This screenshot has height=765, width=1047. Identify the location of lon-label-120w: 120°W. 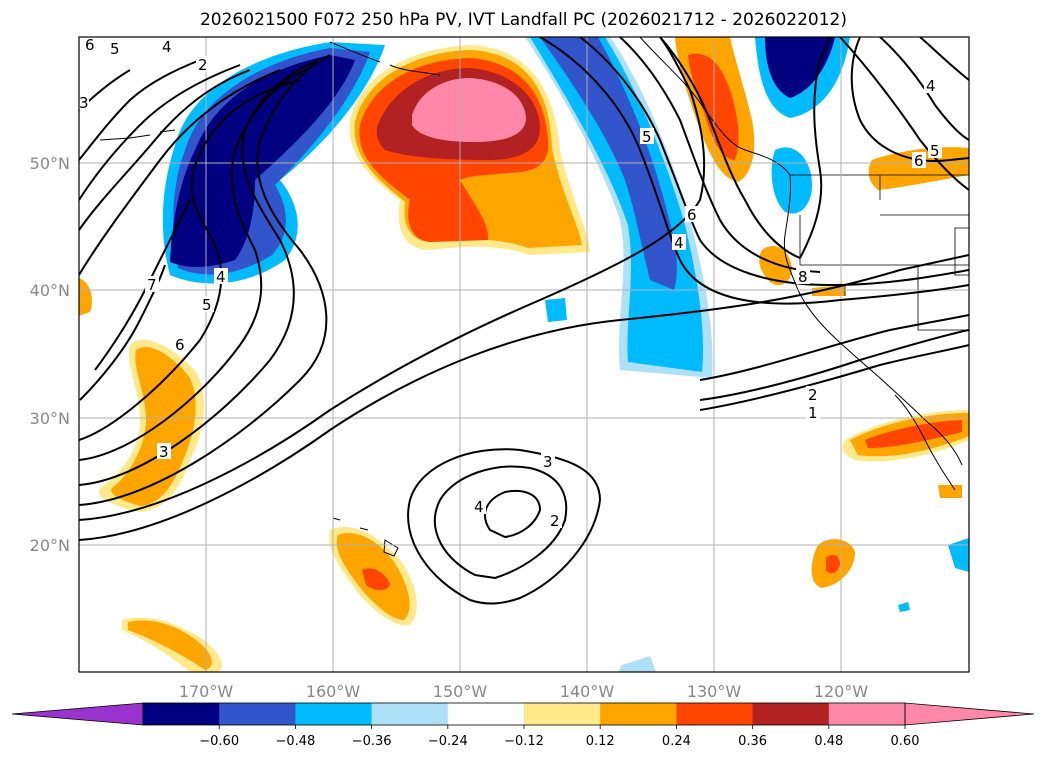
(841, 691).